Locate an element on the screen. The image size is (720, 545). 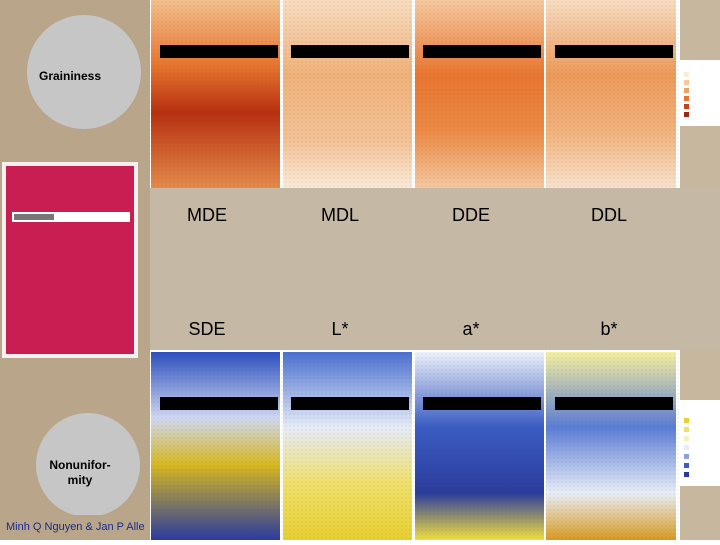
metric-label: b* is located at coordinates (608, 329).